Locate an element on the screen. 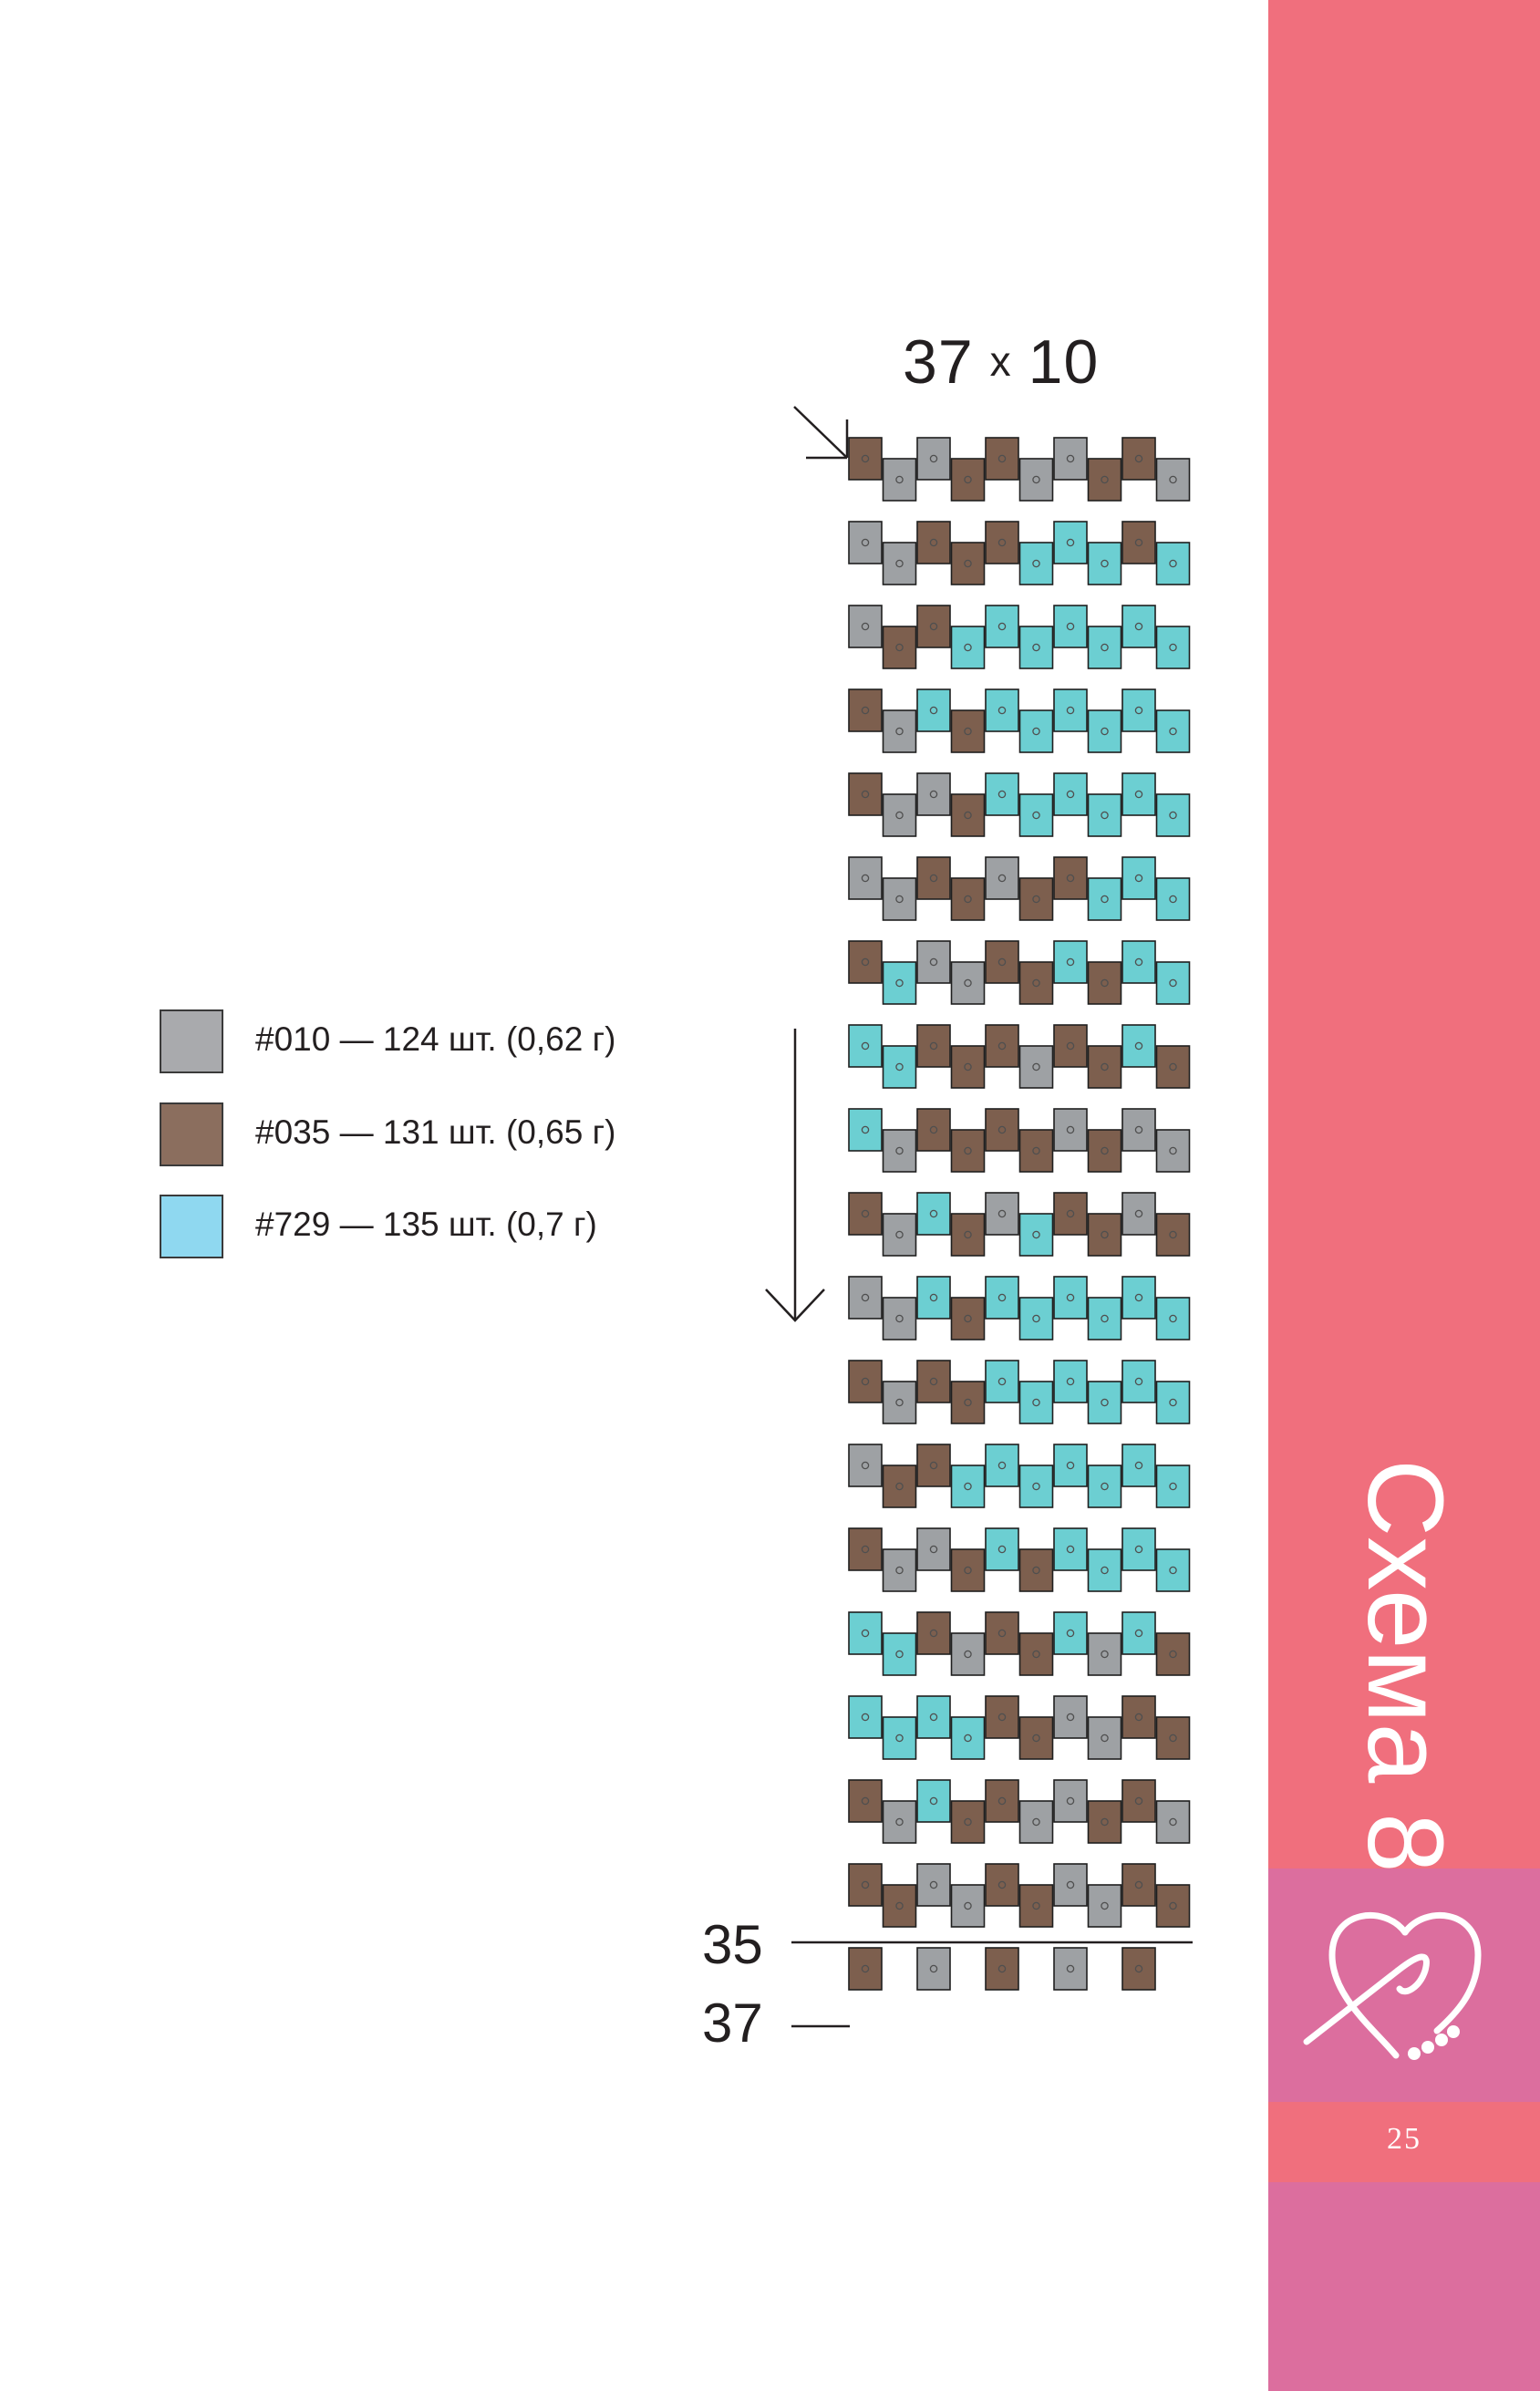 Image resolution: width=1540 pixels, height=2391 pixels. height-value: 10 is located at coordinates (1064, 362).